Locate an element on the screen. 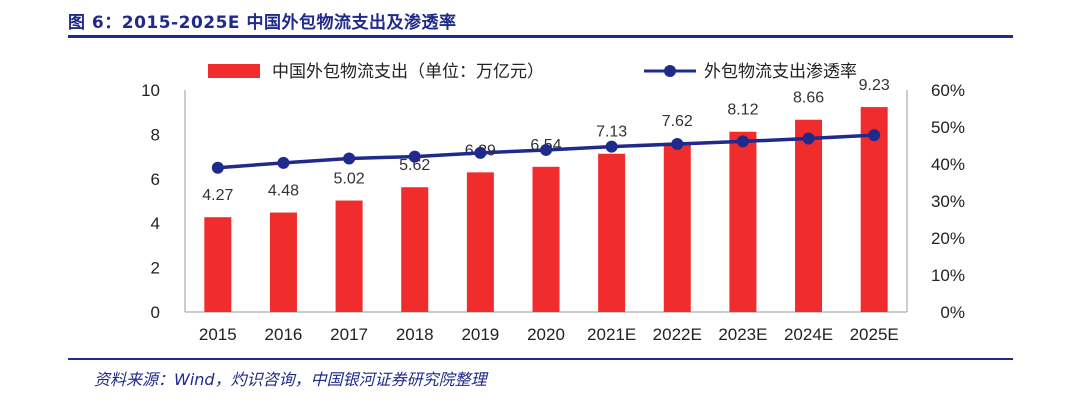 The image size is (1080, 418). legend-line-marker is located at coordinates (670, 71).